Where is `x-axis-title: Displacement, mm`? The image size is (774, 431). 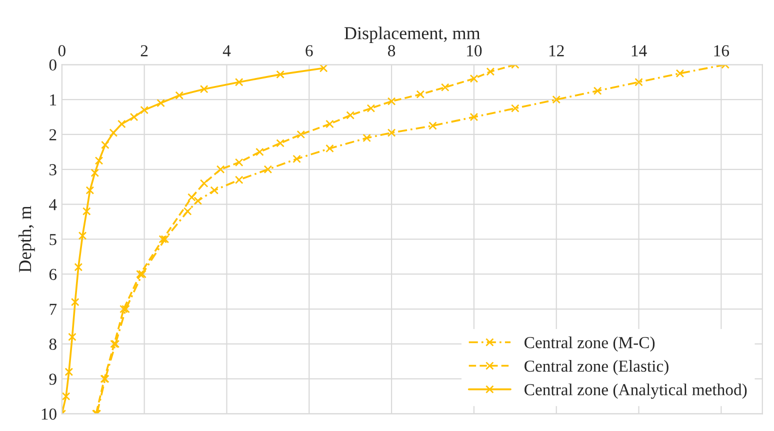 x-axis-title: Displacement, mm is located at coordinates (412, 34).